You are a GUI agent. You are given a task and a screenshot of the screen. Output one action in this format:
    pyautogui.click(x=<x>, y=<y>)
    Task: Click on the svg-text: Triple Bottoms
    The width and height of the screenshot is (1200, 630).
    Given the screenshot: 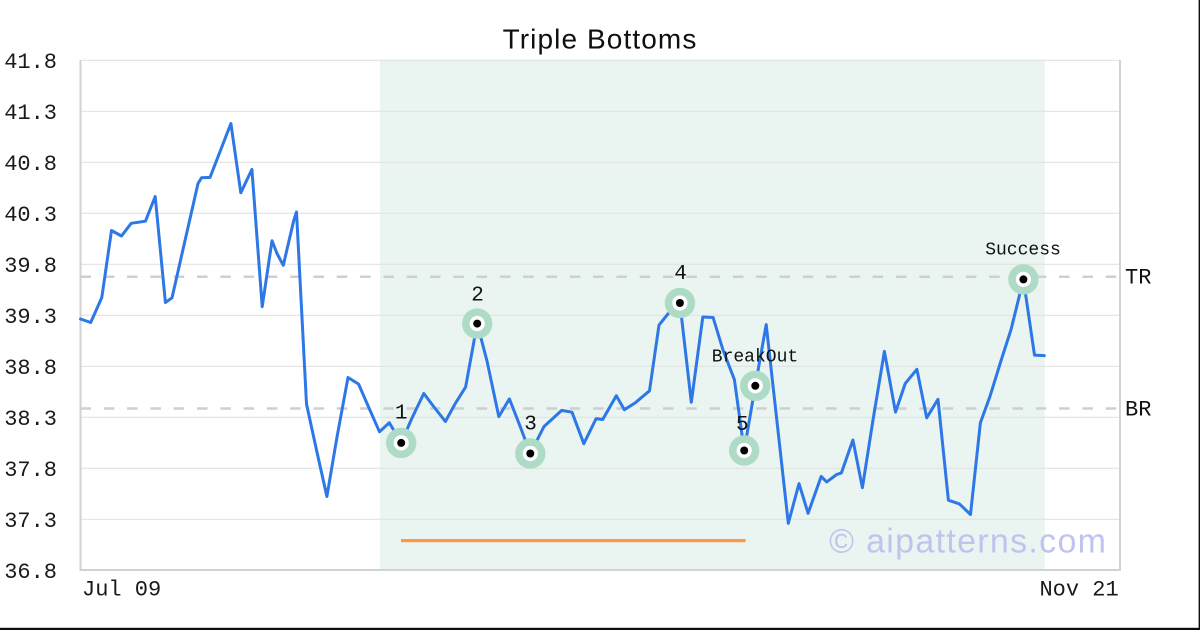 What is the action you would take?
    pyautogui.click(x=600, y=38)
    